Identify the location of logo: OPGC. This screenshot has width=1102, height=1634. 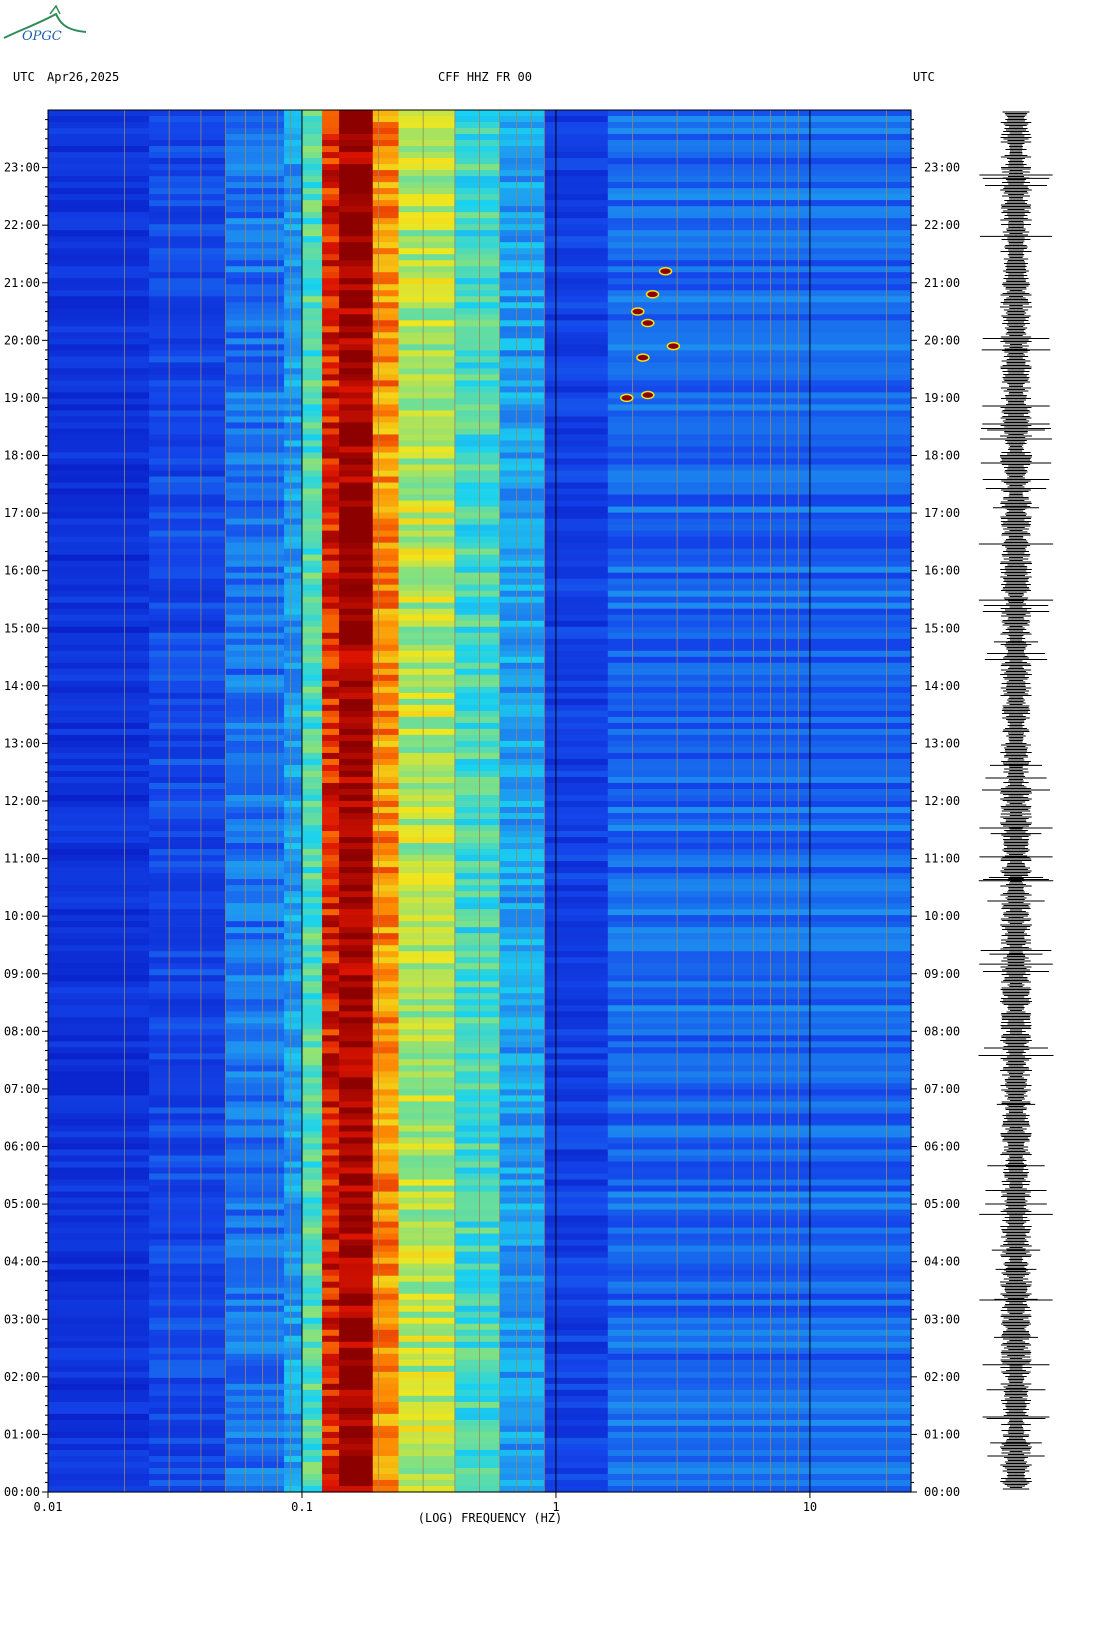
(50, 25).